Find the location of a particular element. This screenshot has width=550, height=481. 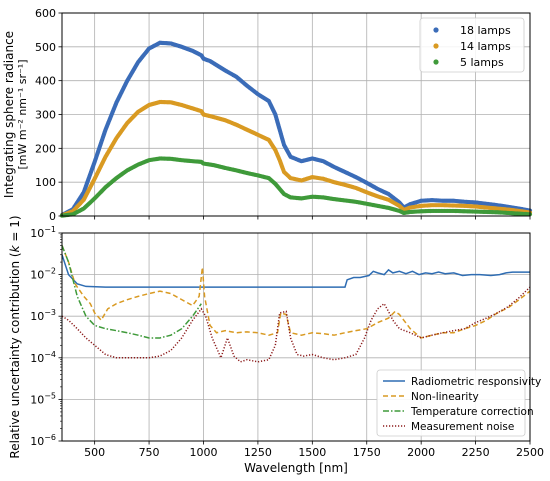

bottom-y-tick-label: 10⁻⁴ is located at coordinates (43, 357).